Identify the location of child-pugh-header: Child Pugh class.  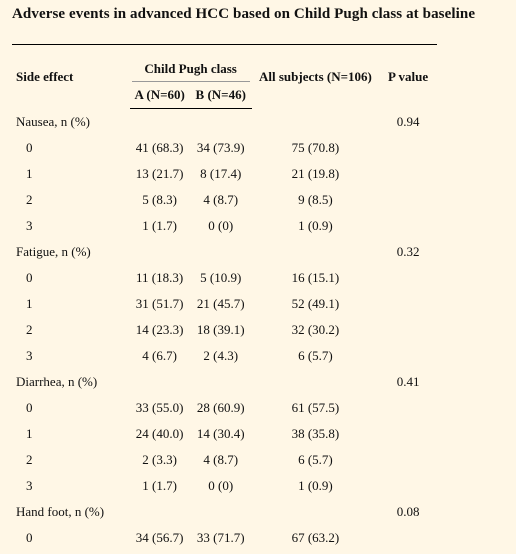
(190, 68).